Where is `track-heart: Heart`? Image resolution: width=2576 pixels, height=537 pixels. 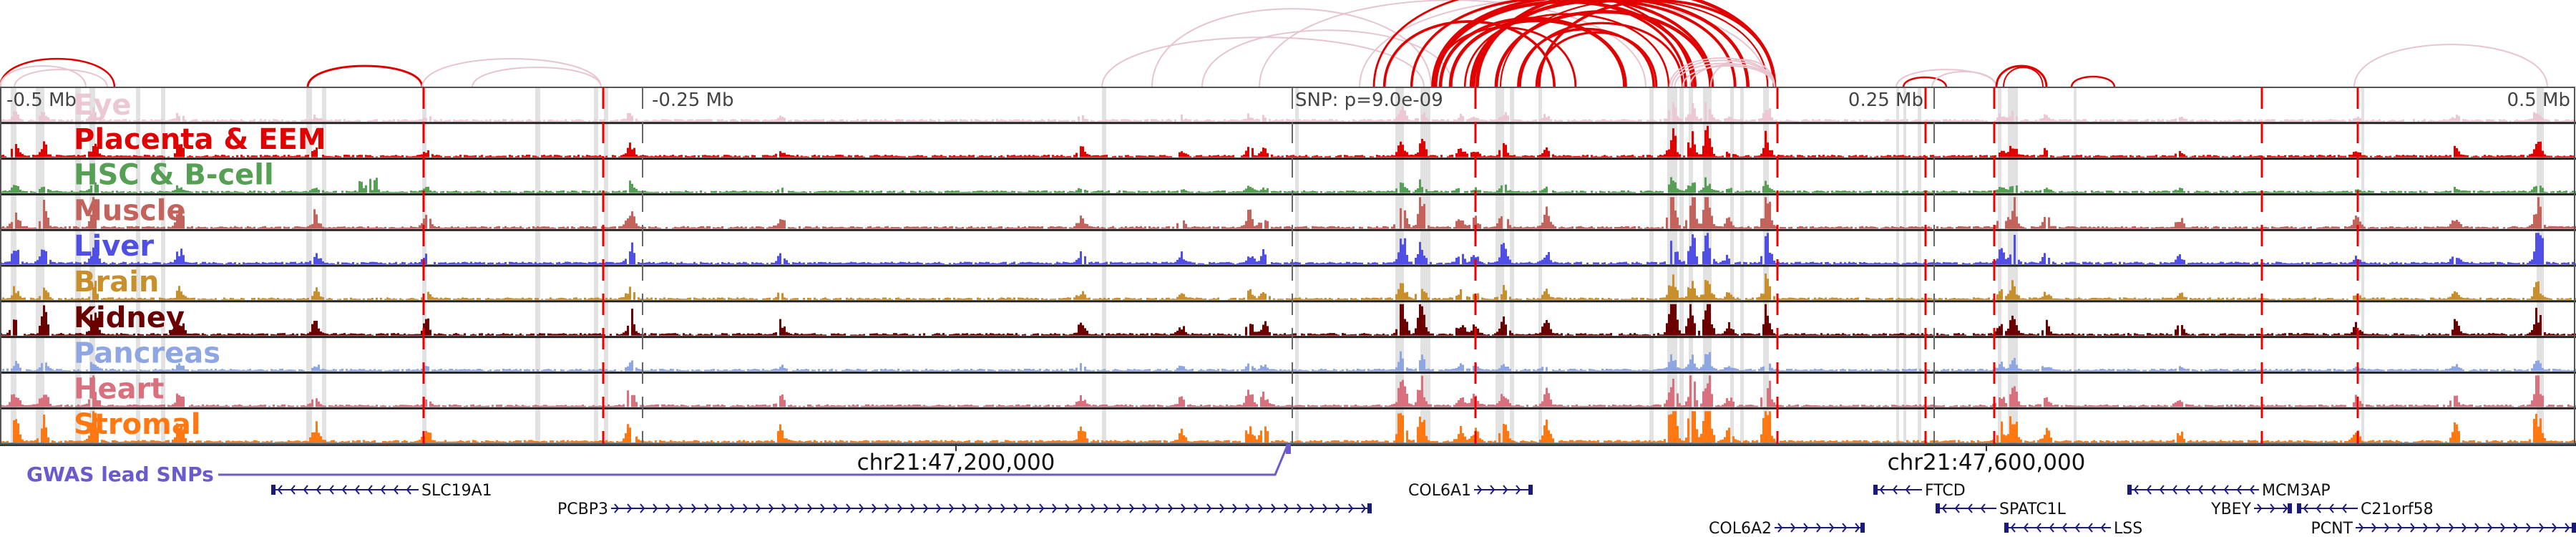 track-heart: Heart is located at coordinates (1288, 391).